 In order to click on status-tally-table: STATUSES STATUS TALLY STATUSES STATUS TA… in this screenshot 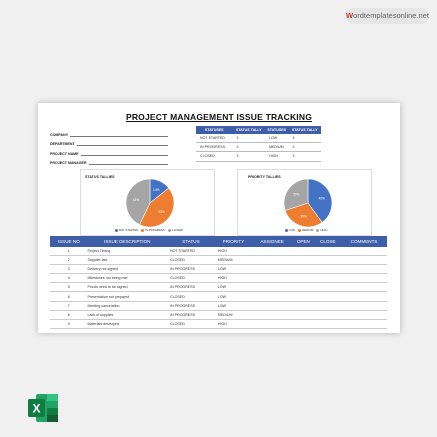, I will do `click(258, 144)`.